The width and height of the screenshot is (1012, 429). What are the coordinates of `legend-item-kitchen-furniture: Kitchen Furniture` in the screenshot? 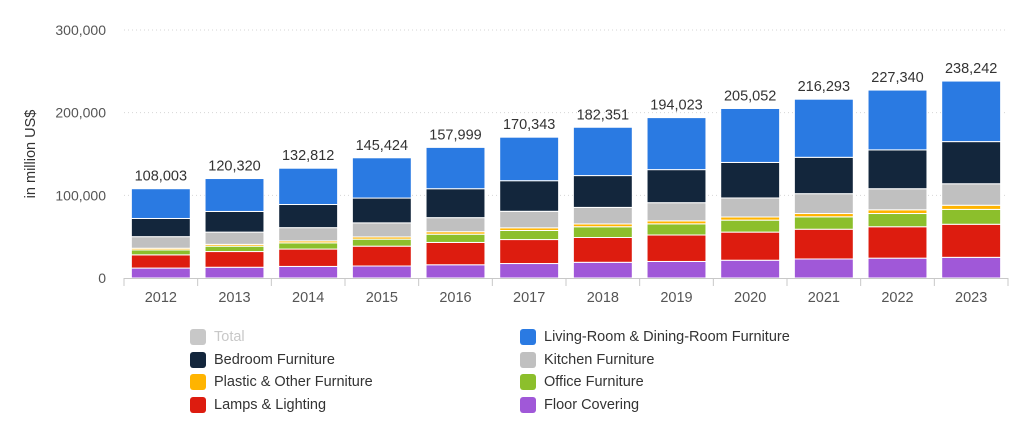 It's located at (587, 360).